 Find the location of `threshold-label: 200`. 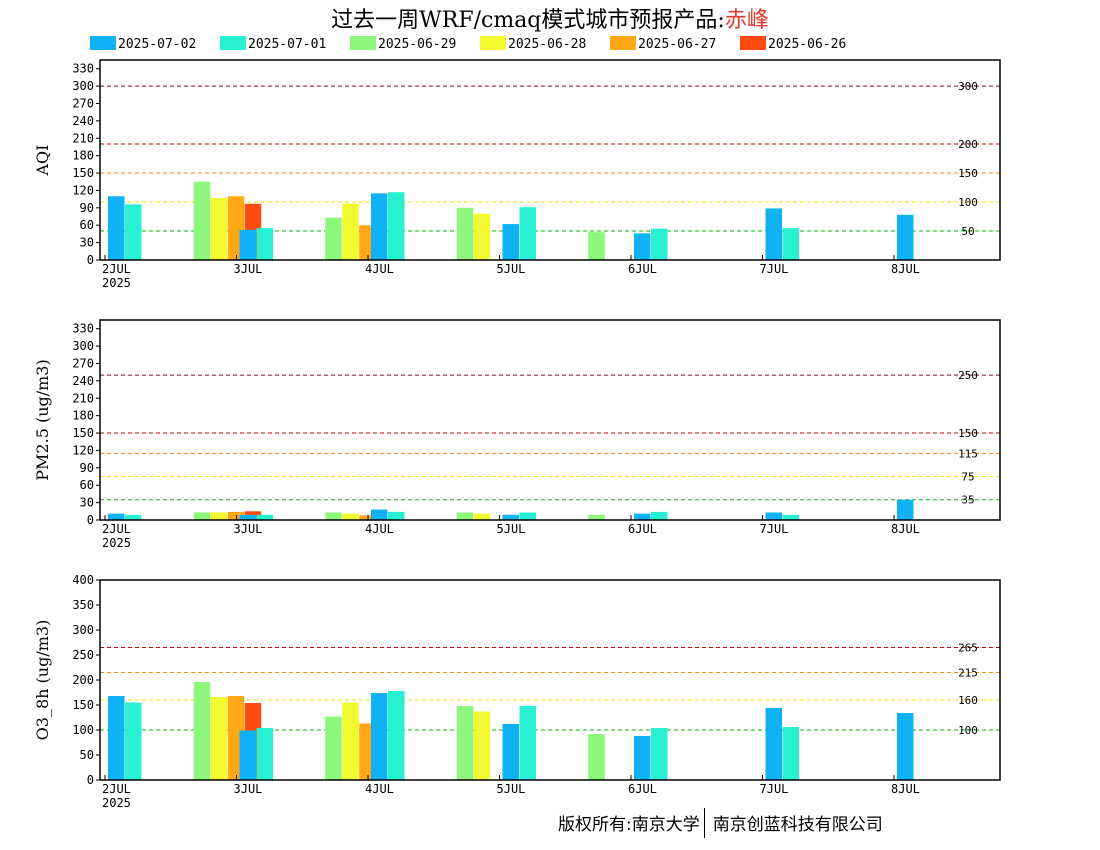

threshold-label: 200 is located at coordinates (968, 144).